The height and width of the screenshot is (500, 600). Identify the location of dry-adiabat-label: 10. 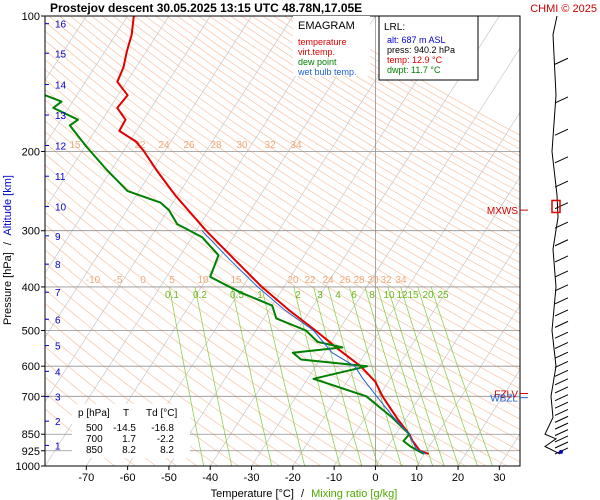
(203, 280).